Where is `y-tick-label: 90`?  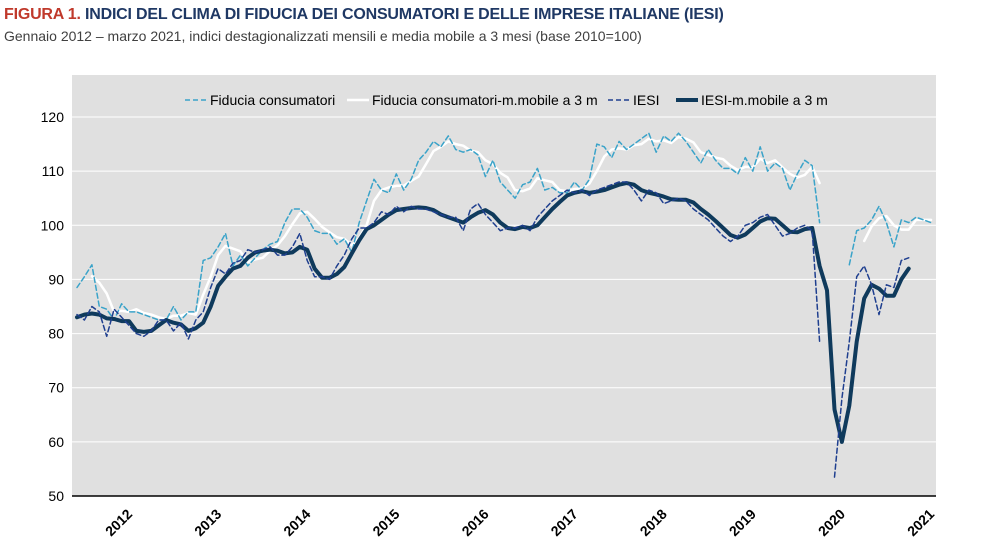 y-tick-label: 90 is located at coordinates (56, 279).